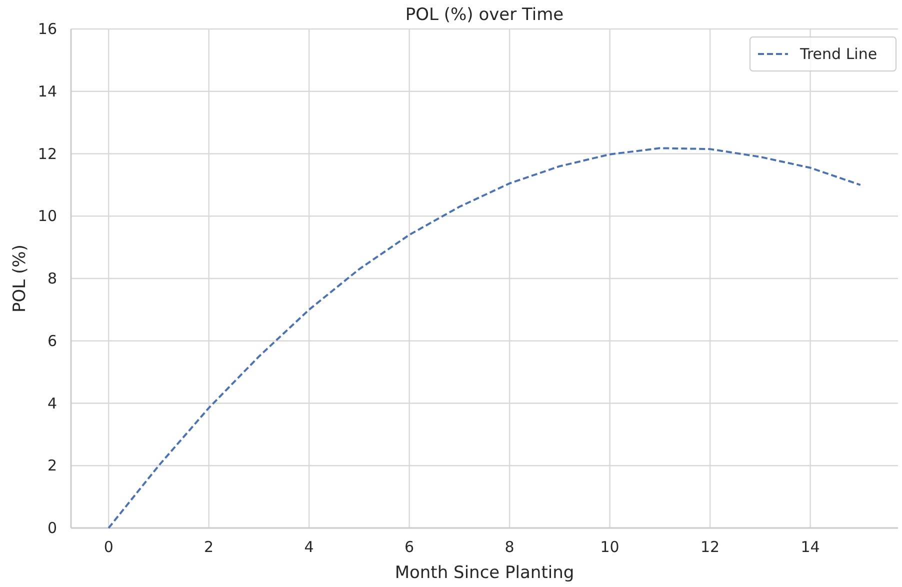 This screenshot has height=587, width=902. Describe the element at coordinates (52, 465) in the screenshot. I see `y-tick-label: 2` at that location.